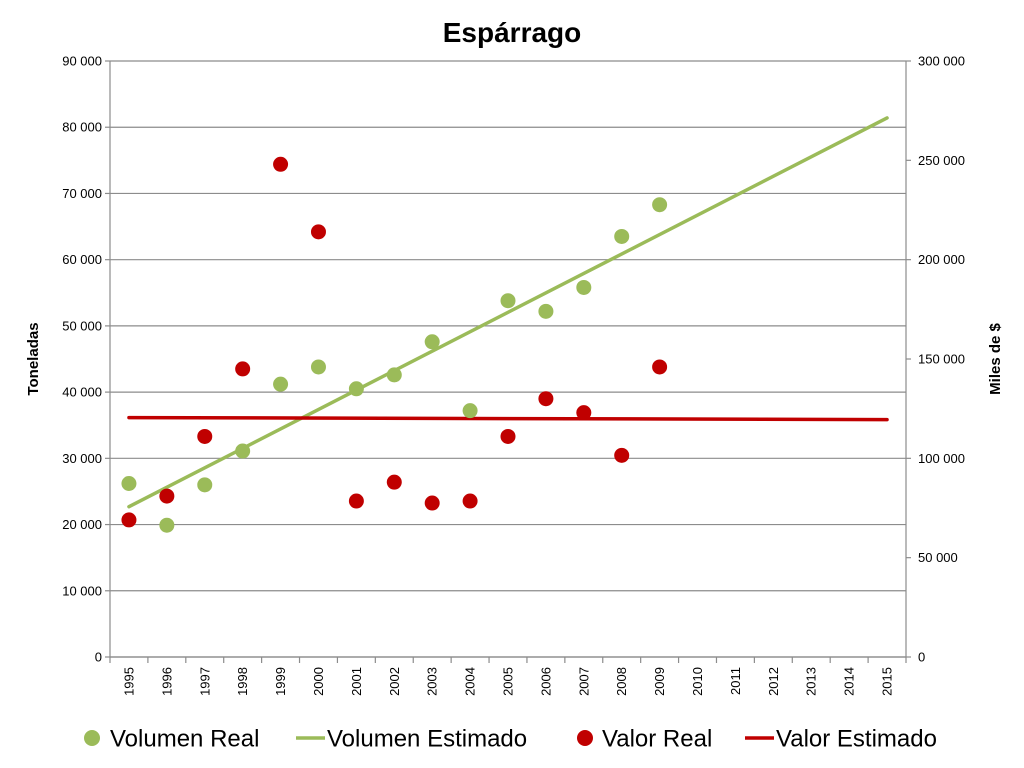 The height and width of the screenshot is (768, 1024). I want to click on legend-item: Volumen Real, so click(171, 739).